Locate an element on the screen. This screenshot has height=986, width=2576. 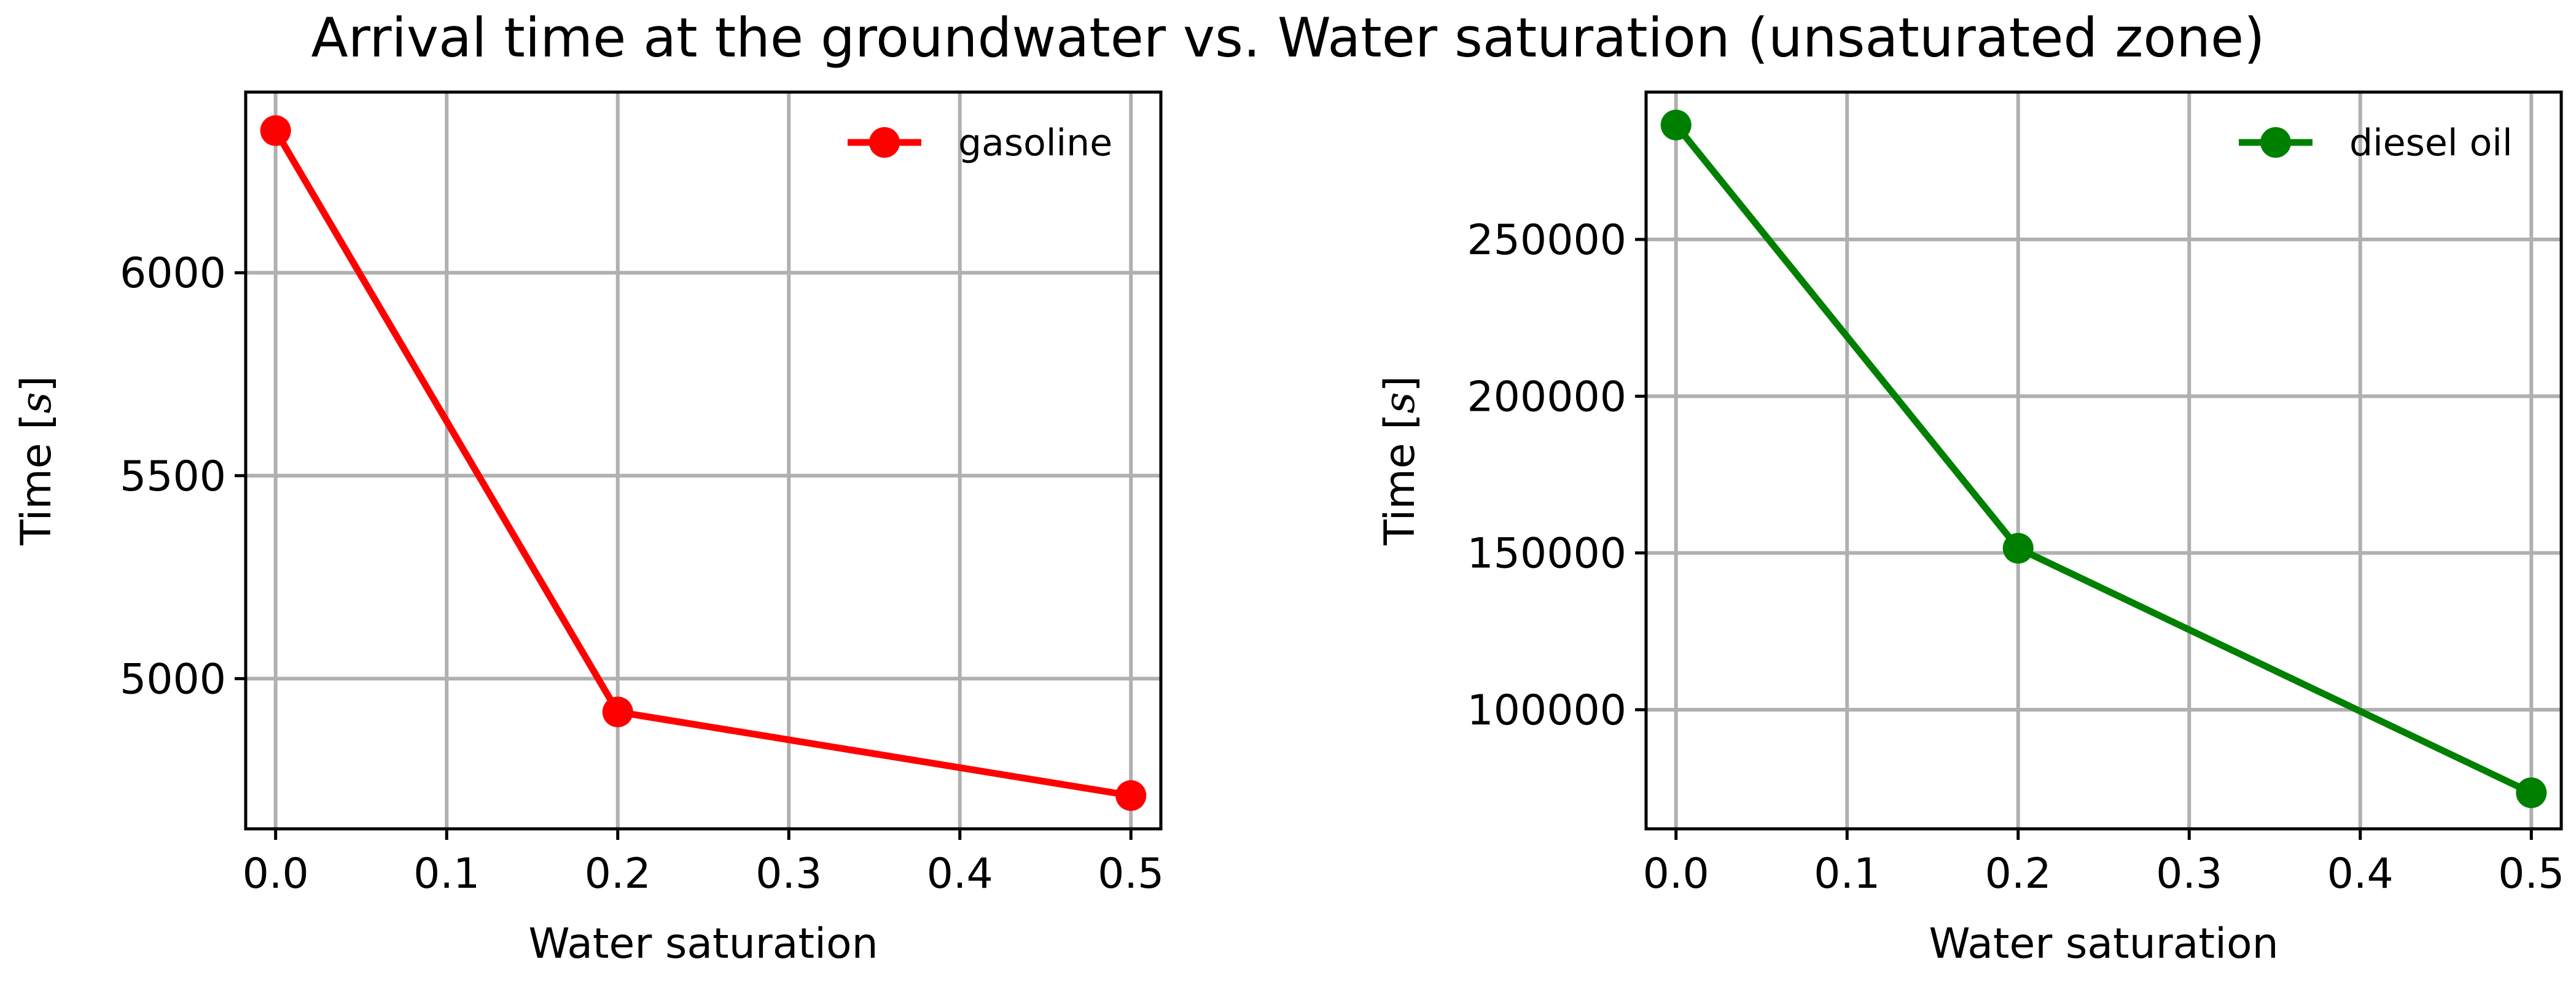
legend-label: diesel oil is located at coordinates (2431, 143).